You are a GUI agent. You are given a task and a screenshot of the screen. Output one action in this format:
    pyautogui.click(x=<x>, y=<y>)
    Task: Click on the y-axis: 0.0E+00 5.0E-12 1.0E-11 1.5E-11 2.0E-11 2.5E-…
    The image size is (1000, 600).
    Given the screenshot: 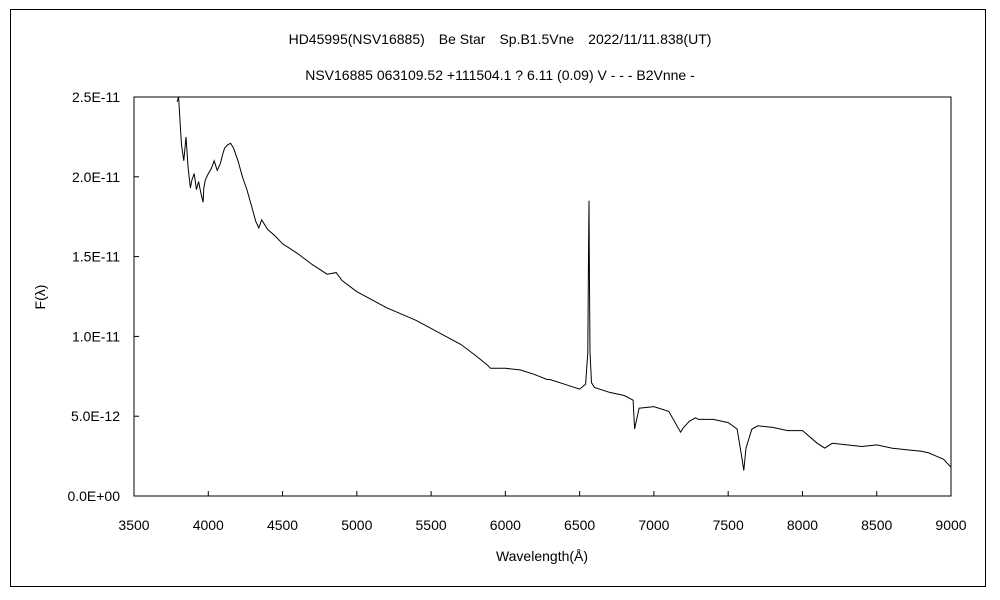 What is the action you would take?
    pyautogui.click(x=103, y=296)
    